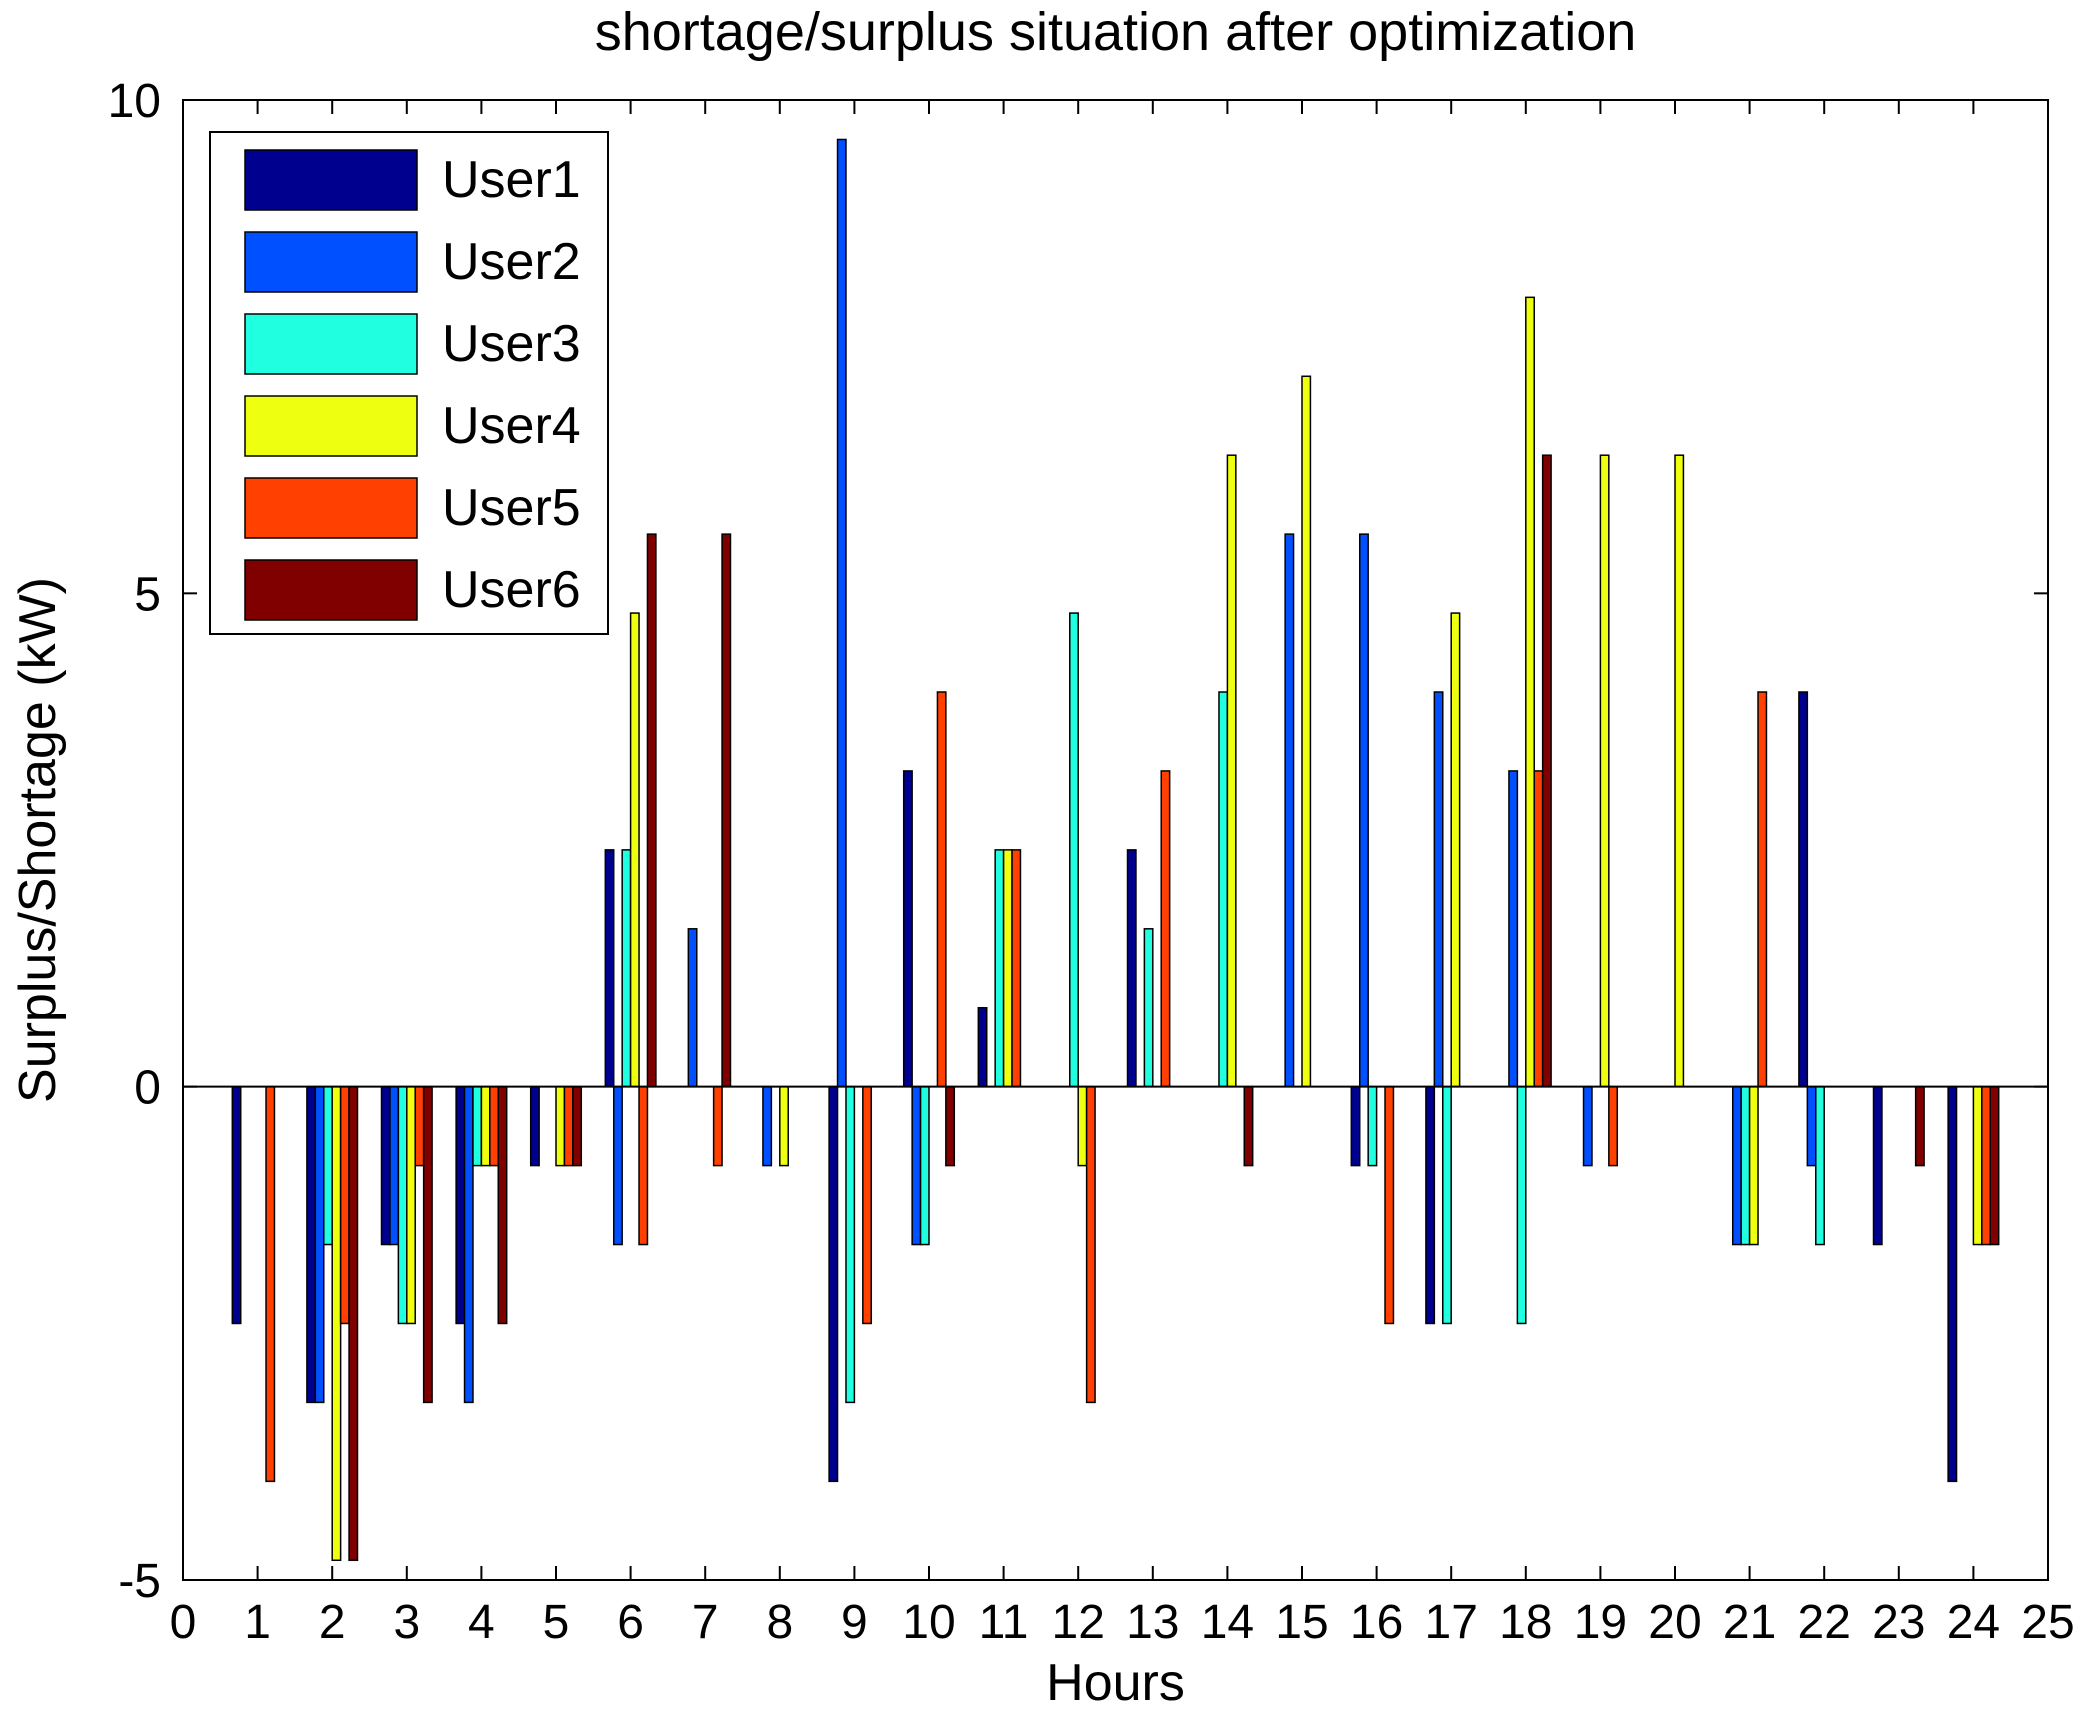 The height and width of the screenshot is (1730, 2094). What do you see at coordinates (406, 1622) in the screenshot?
I see `x-tick-label-3: 3` at bounding box center [406, 1622].